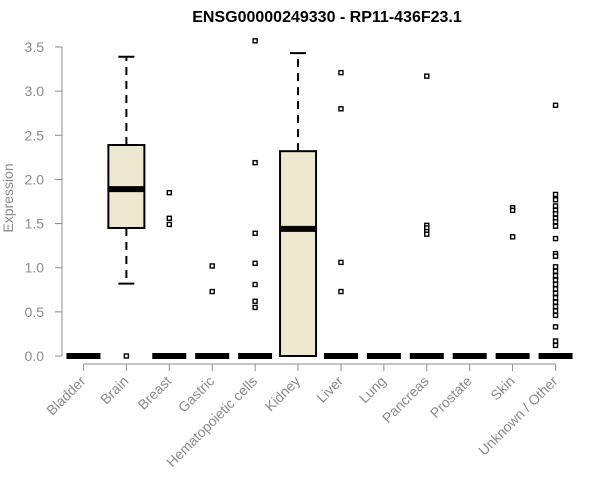 The height and width of the screenshot is (500, 600). Describe the element at coordinates (35, 312) in the screenshot. I see `y-tick-label: 0.5` at that location.